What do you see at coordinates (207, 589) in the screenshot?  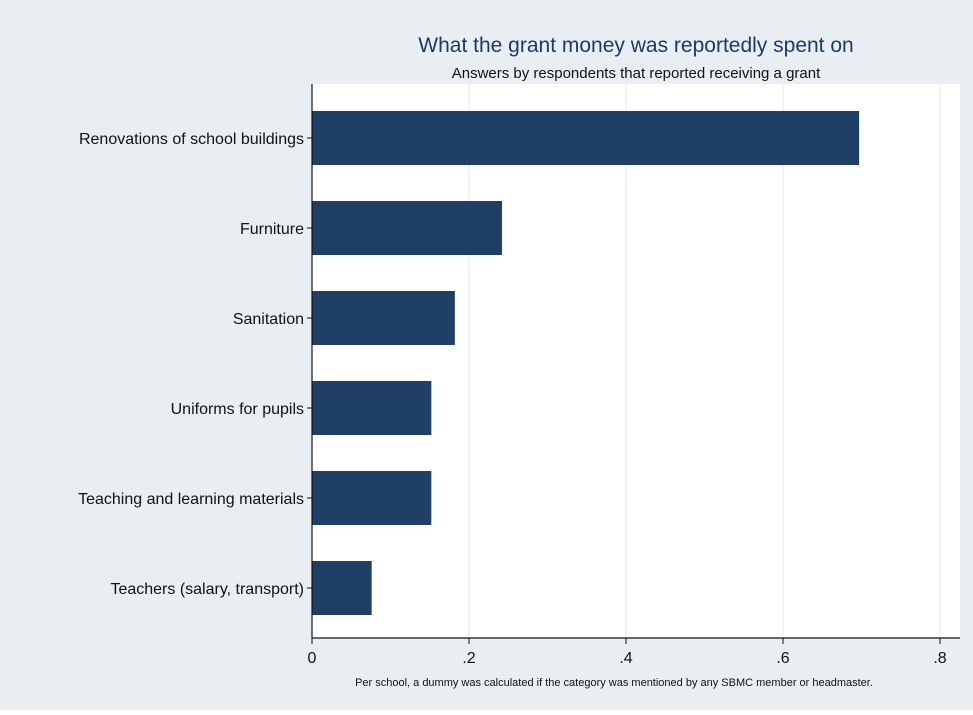 I see `category-label: Teachers (salary, transport)` at bounding box center [207, 589].